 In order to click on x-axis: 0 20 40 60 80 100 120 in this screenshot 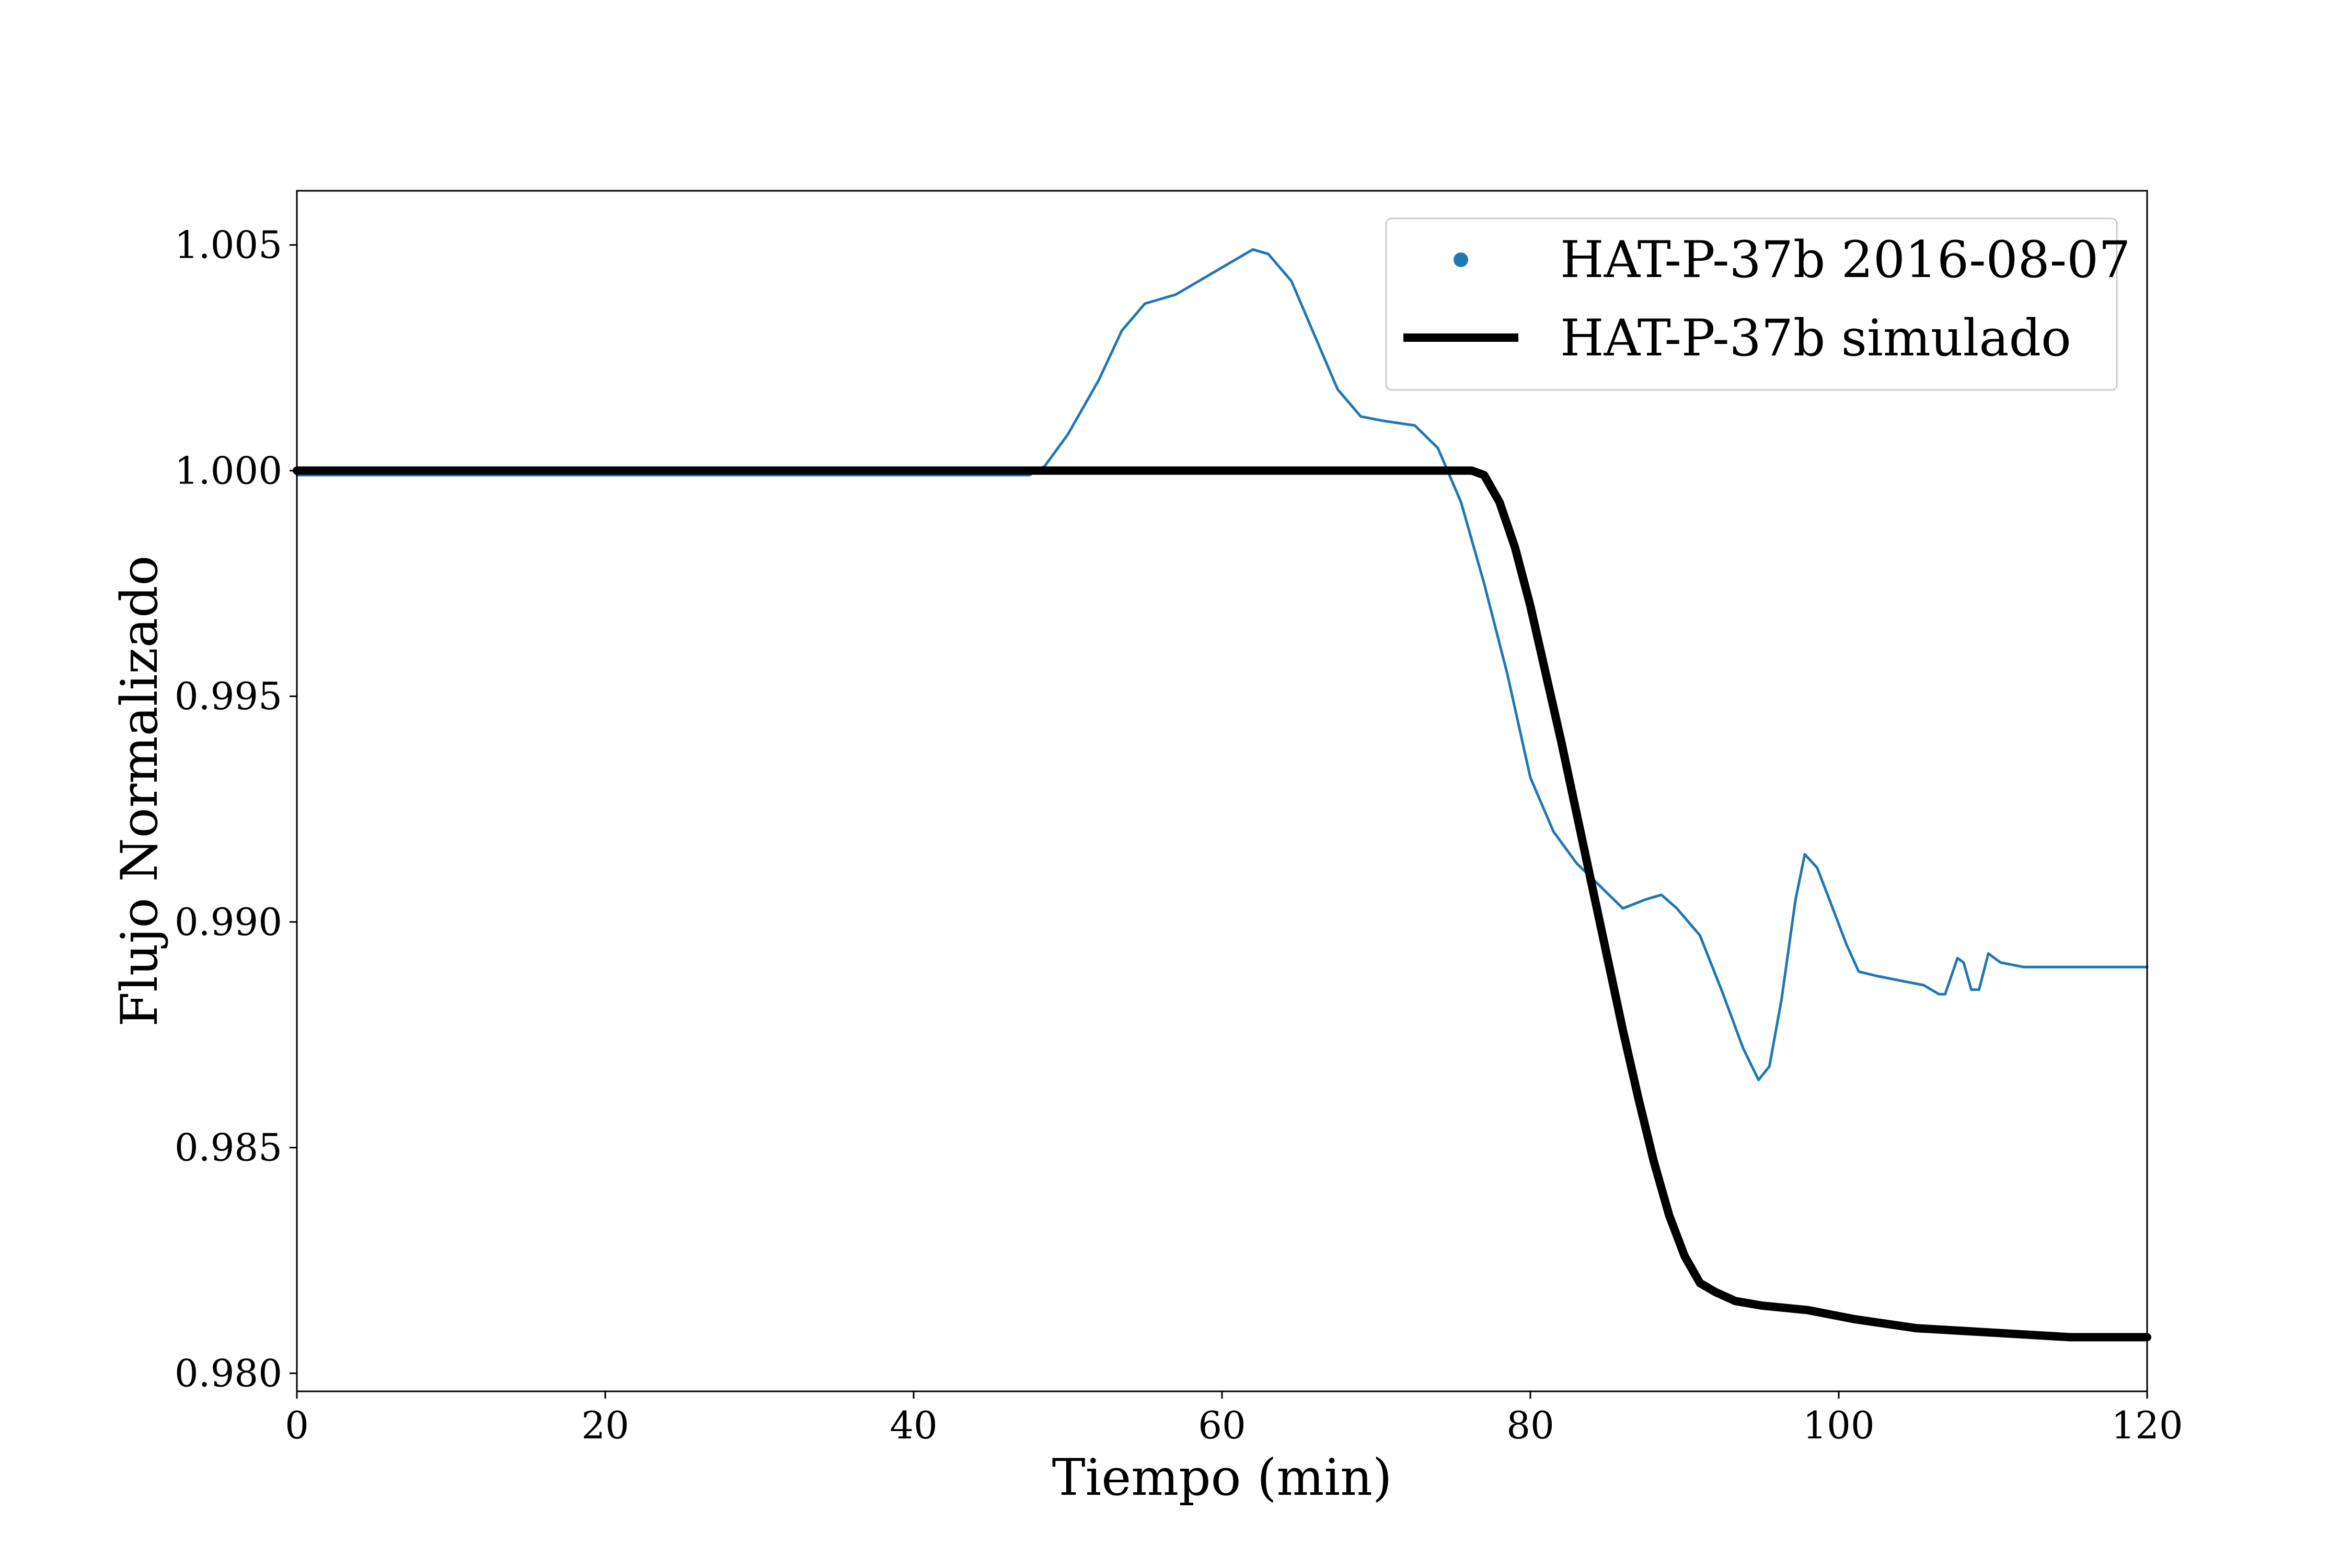, I will do `click(1234, 1419)`.